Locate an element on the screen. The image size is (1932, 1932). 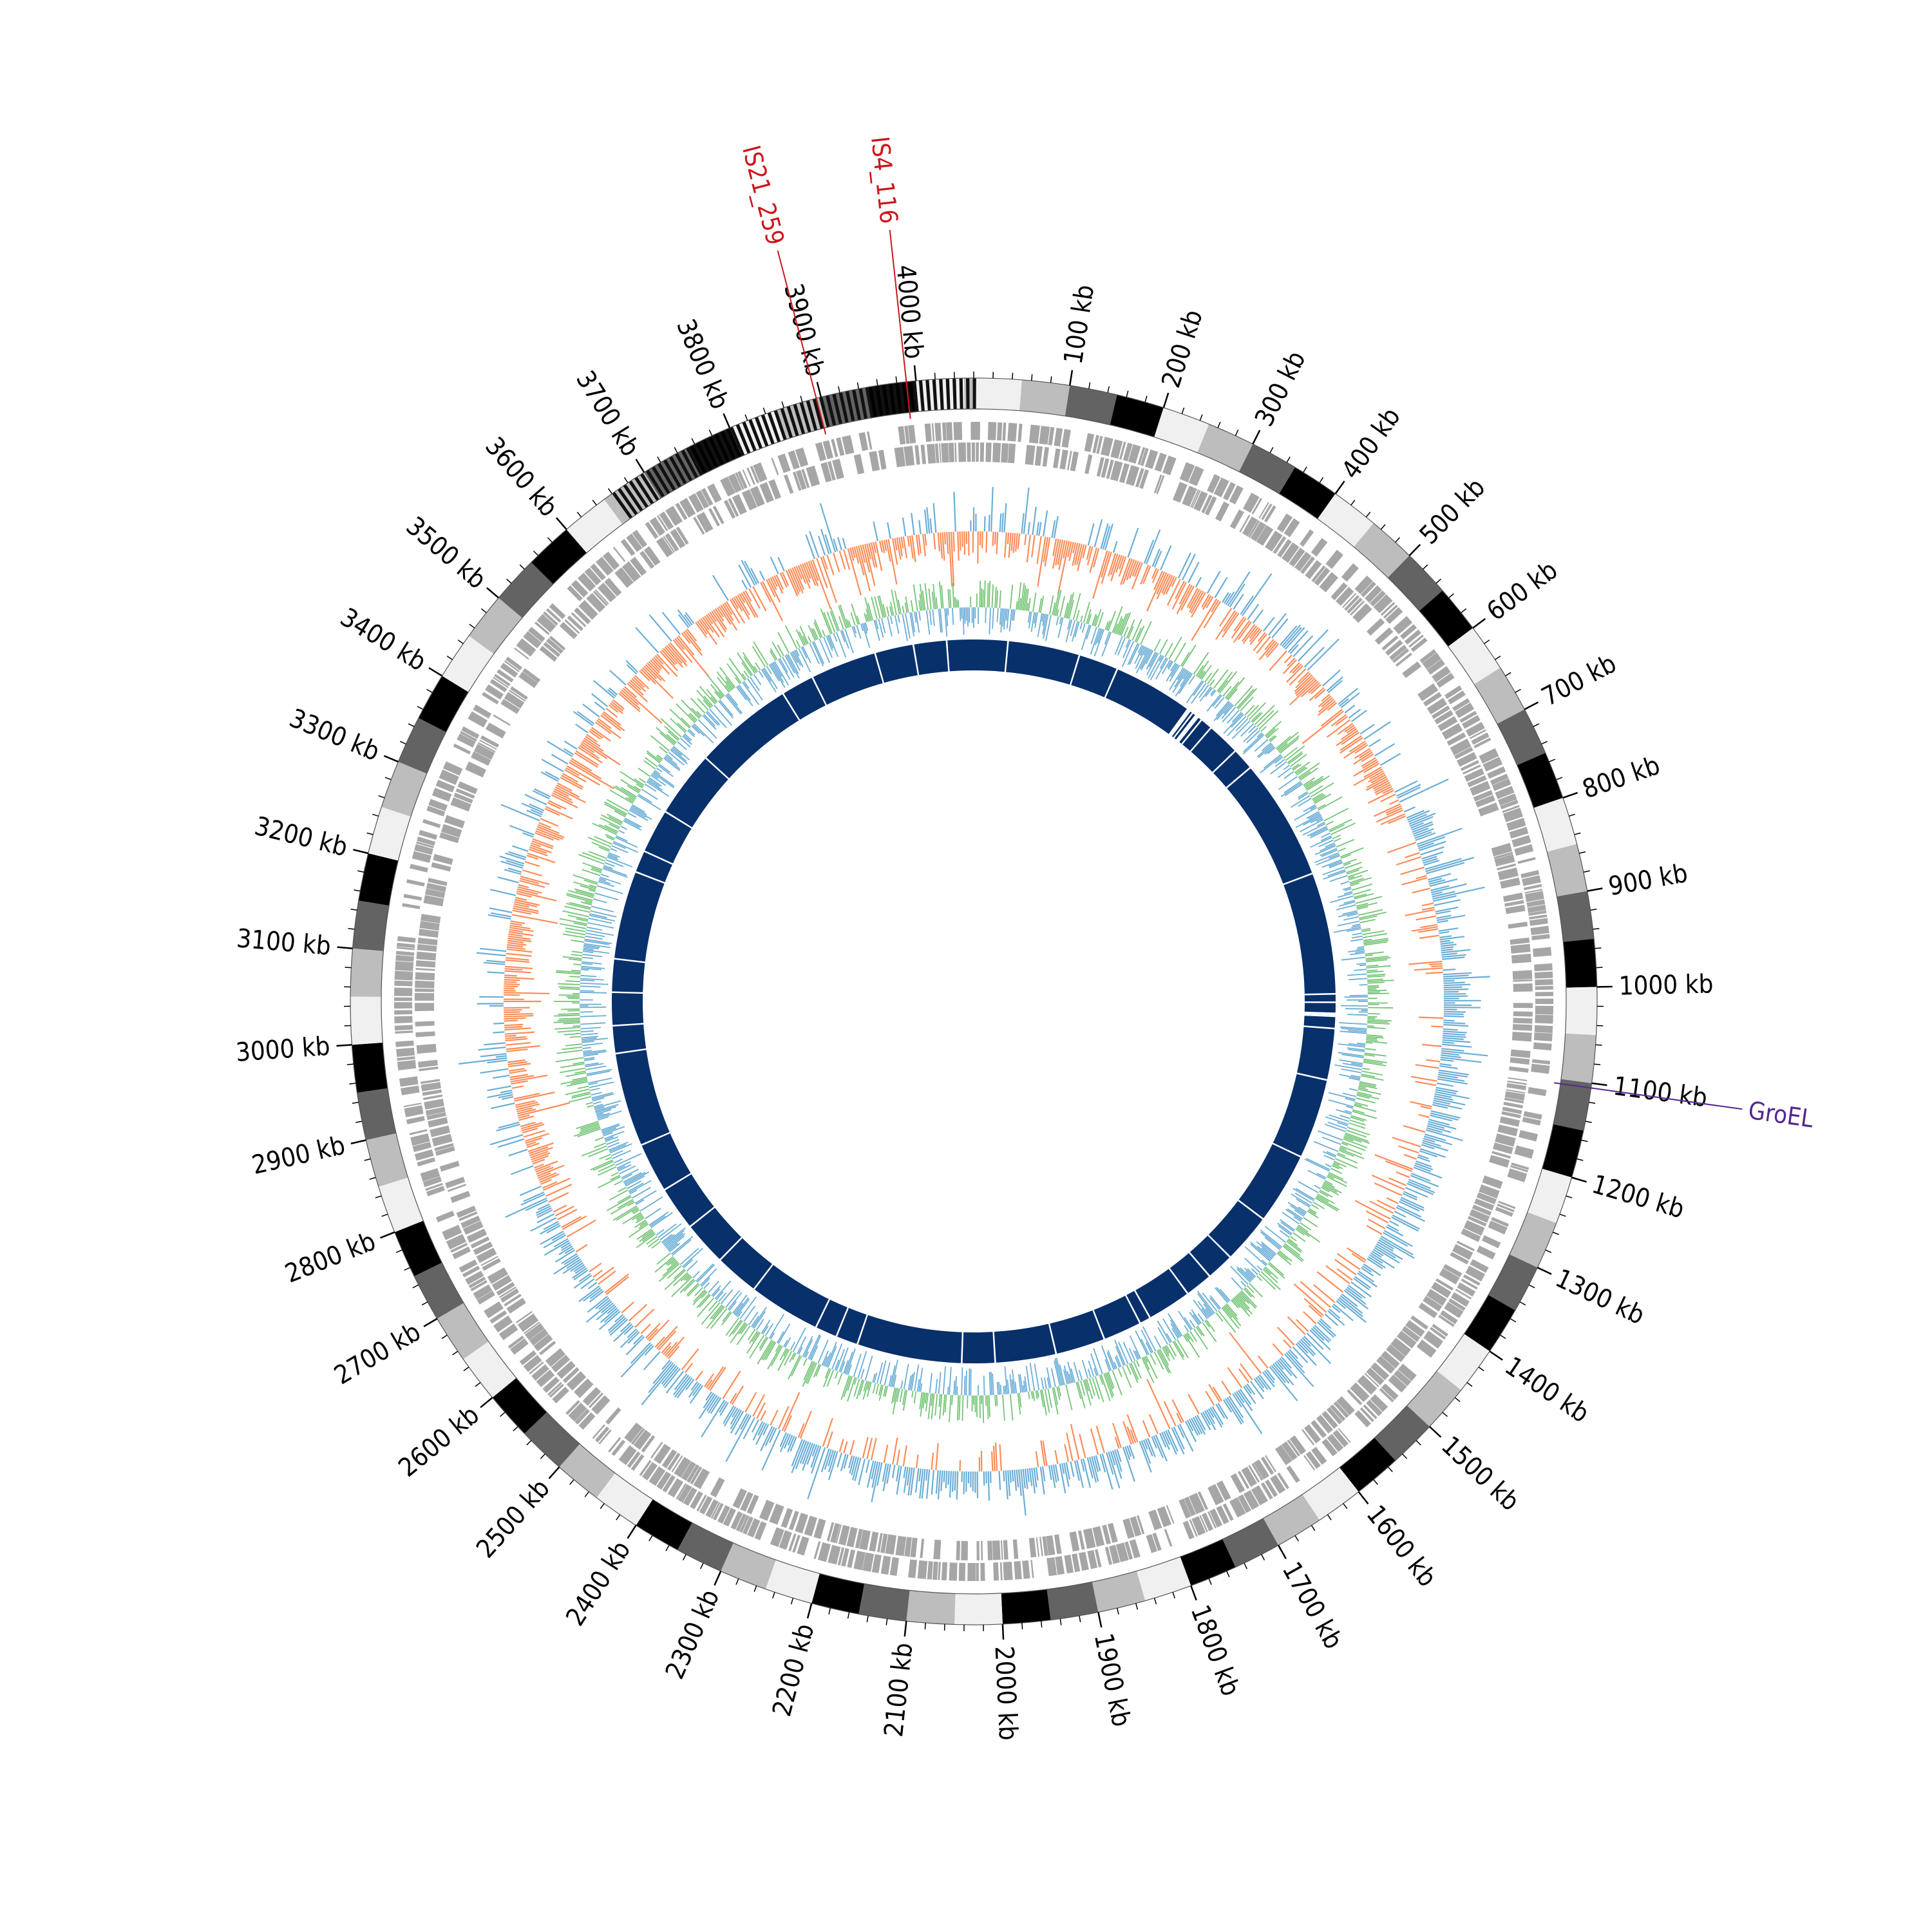
tick-label: 900 kb is located at coordinates (1648, 880).